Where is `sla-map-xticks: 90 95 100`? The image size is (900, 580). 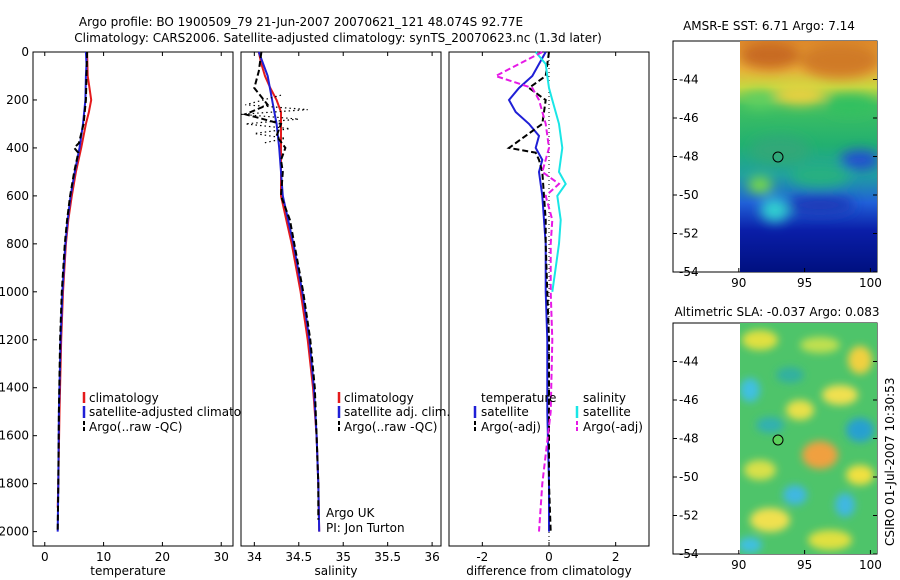
sla-map-xticks: 90 95 100 is located at coordinates (806, 561).